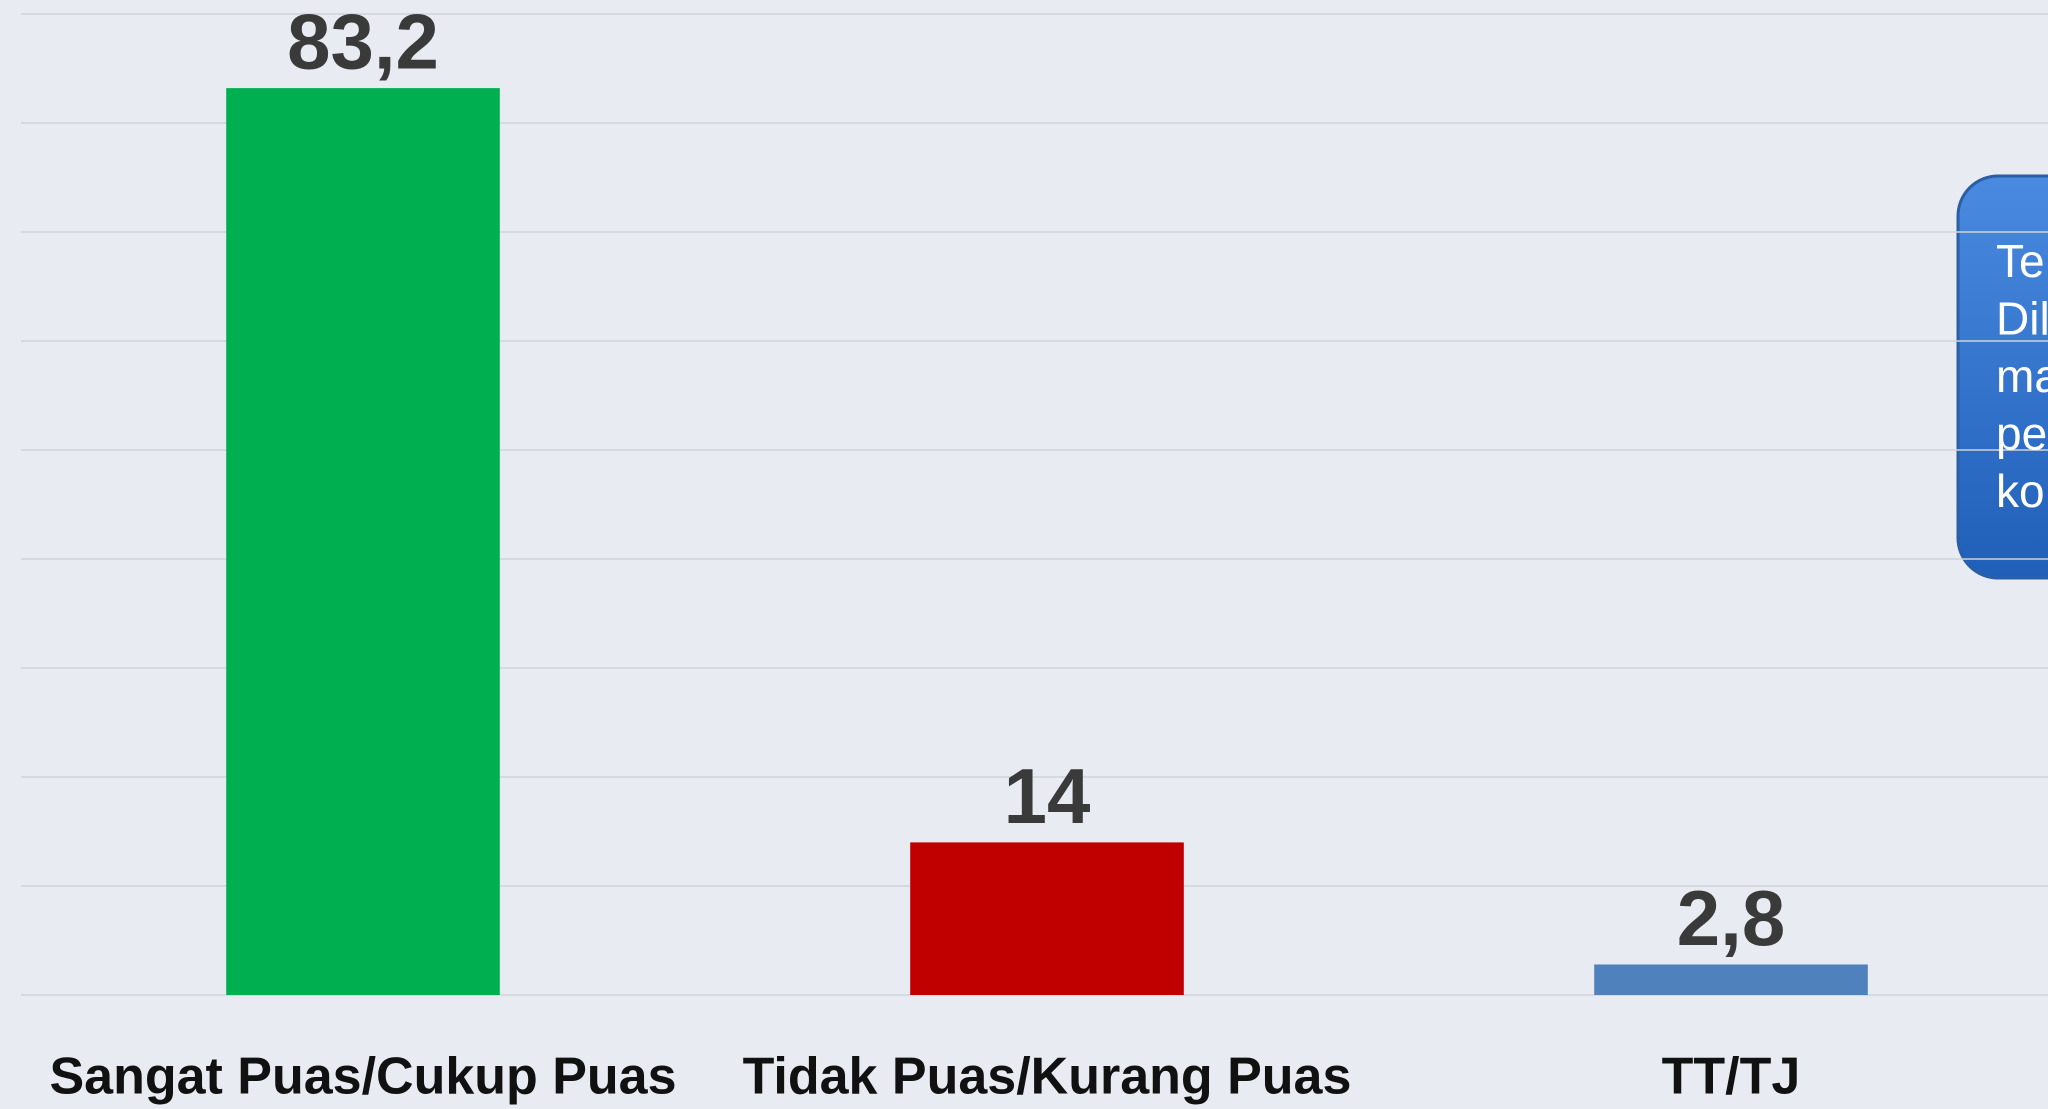 Image resolution: width=2048 pixels, height=1109 pixels. Describe the element at coordinates (2020, 261) in the screenshot. I see `callout-text: Te` at that location.